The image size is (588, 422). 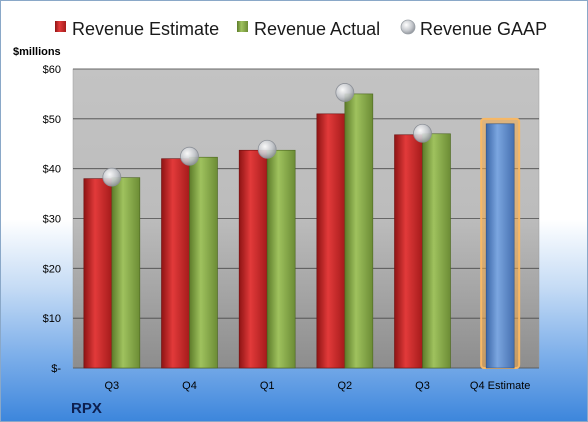 What do you see at coordinates (52, 70) in the screenshot?
I see `y-tick-label: $60` at bounding box center [52, 70].